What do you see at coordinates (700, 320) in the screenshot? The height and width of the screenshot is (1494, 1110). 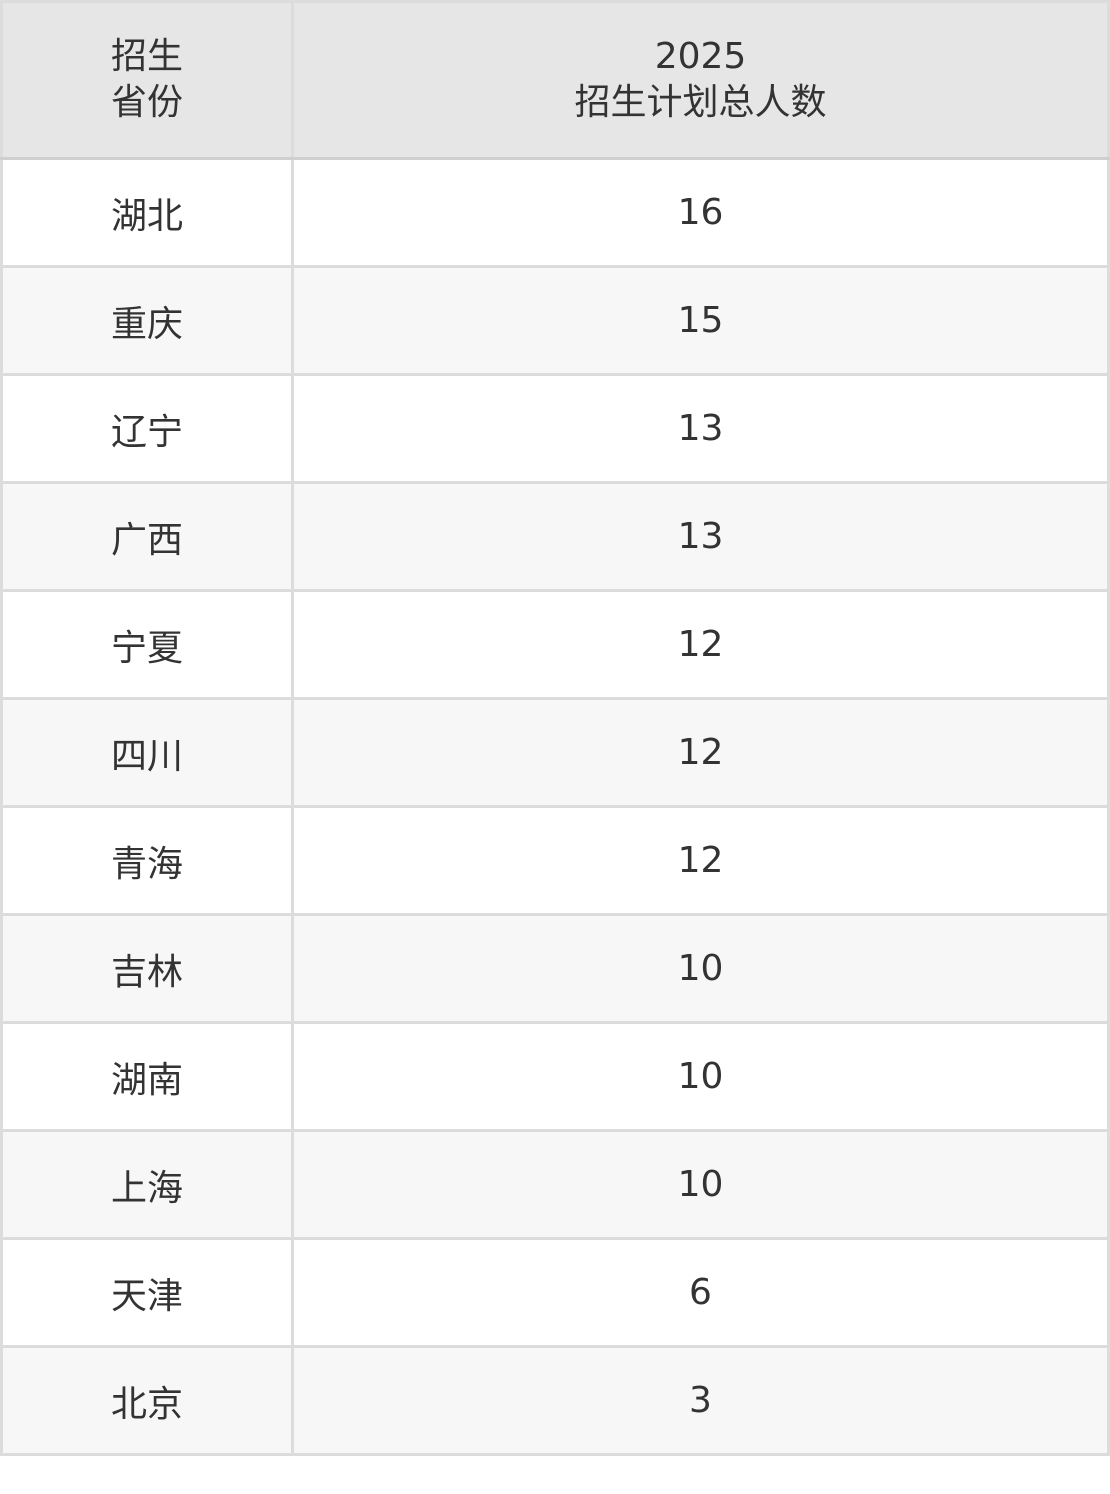 I see `cell-total: 15` at bounding box center [700, 320].